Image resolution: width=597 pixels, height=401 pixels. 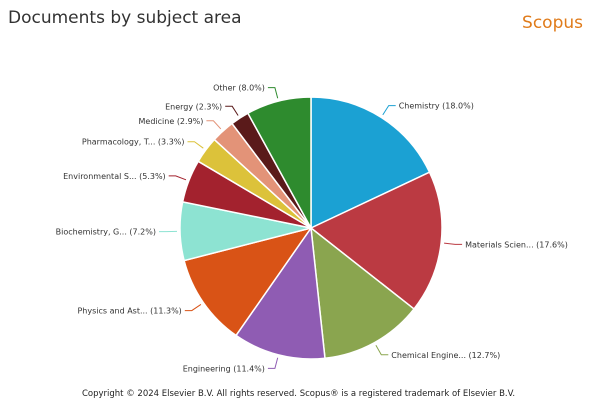 I want to click on leader-line-environmental-s, so click(x=177, y=178).